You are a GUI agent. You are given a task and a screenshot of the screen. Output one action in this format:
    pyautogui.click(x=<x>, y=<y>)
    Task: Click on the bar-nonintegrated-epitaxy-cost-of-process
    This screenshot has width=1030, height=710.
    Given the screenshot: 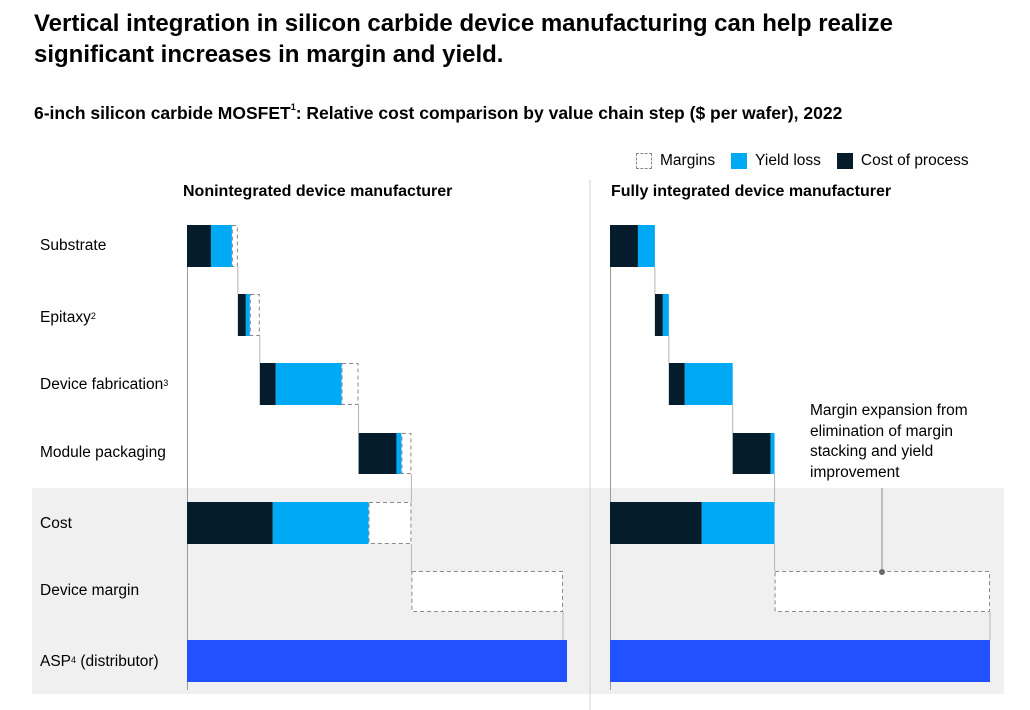 What is the action you would take?
    pyautogui.click(x=241, y=315)
    